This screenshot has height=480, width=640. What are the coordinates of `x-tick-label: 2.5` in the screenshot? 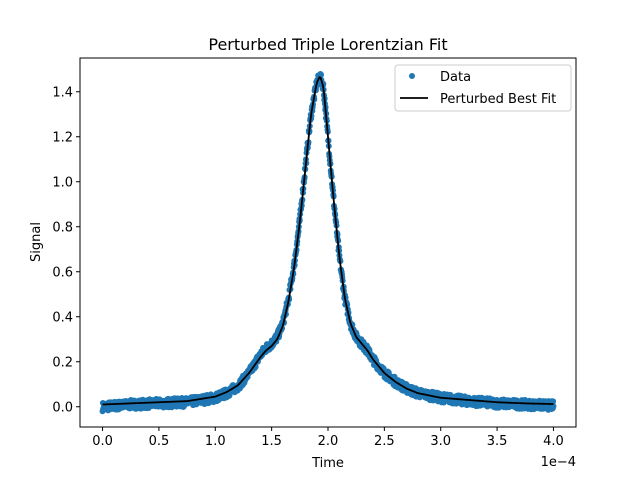 It's located at (384, 441).